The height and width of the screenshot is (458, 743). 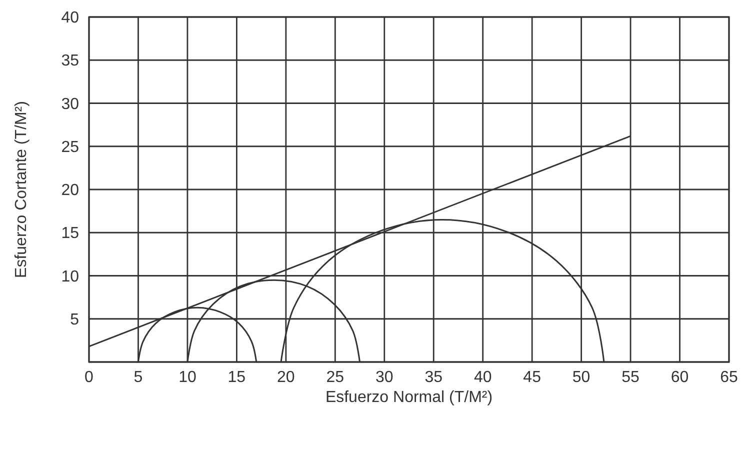 What do you see at coordinates (70, 233) in the screenshot?
I see `y-tick-label: 15` at bounding box center [70, 233].